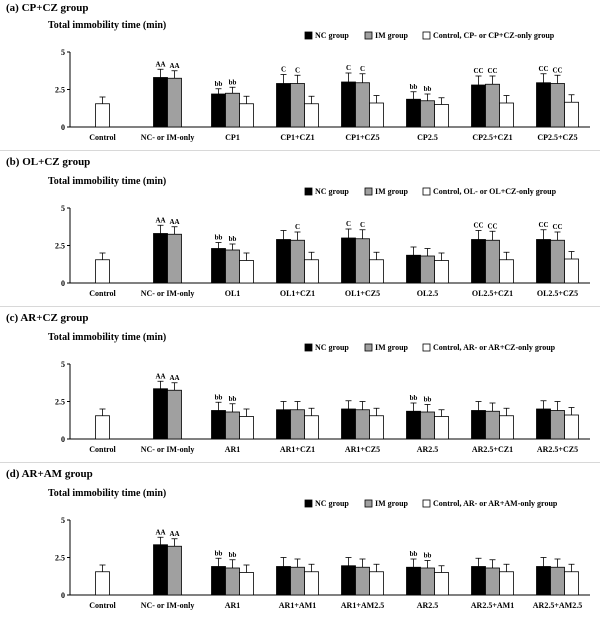  I want to click on category-label: AR1, so click(233, 605).